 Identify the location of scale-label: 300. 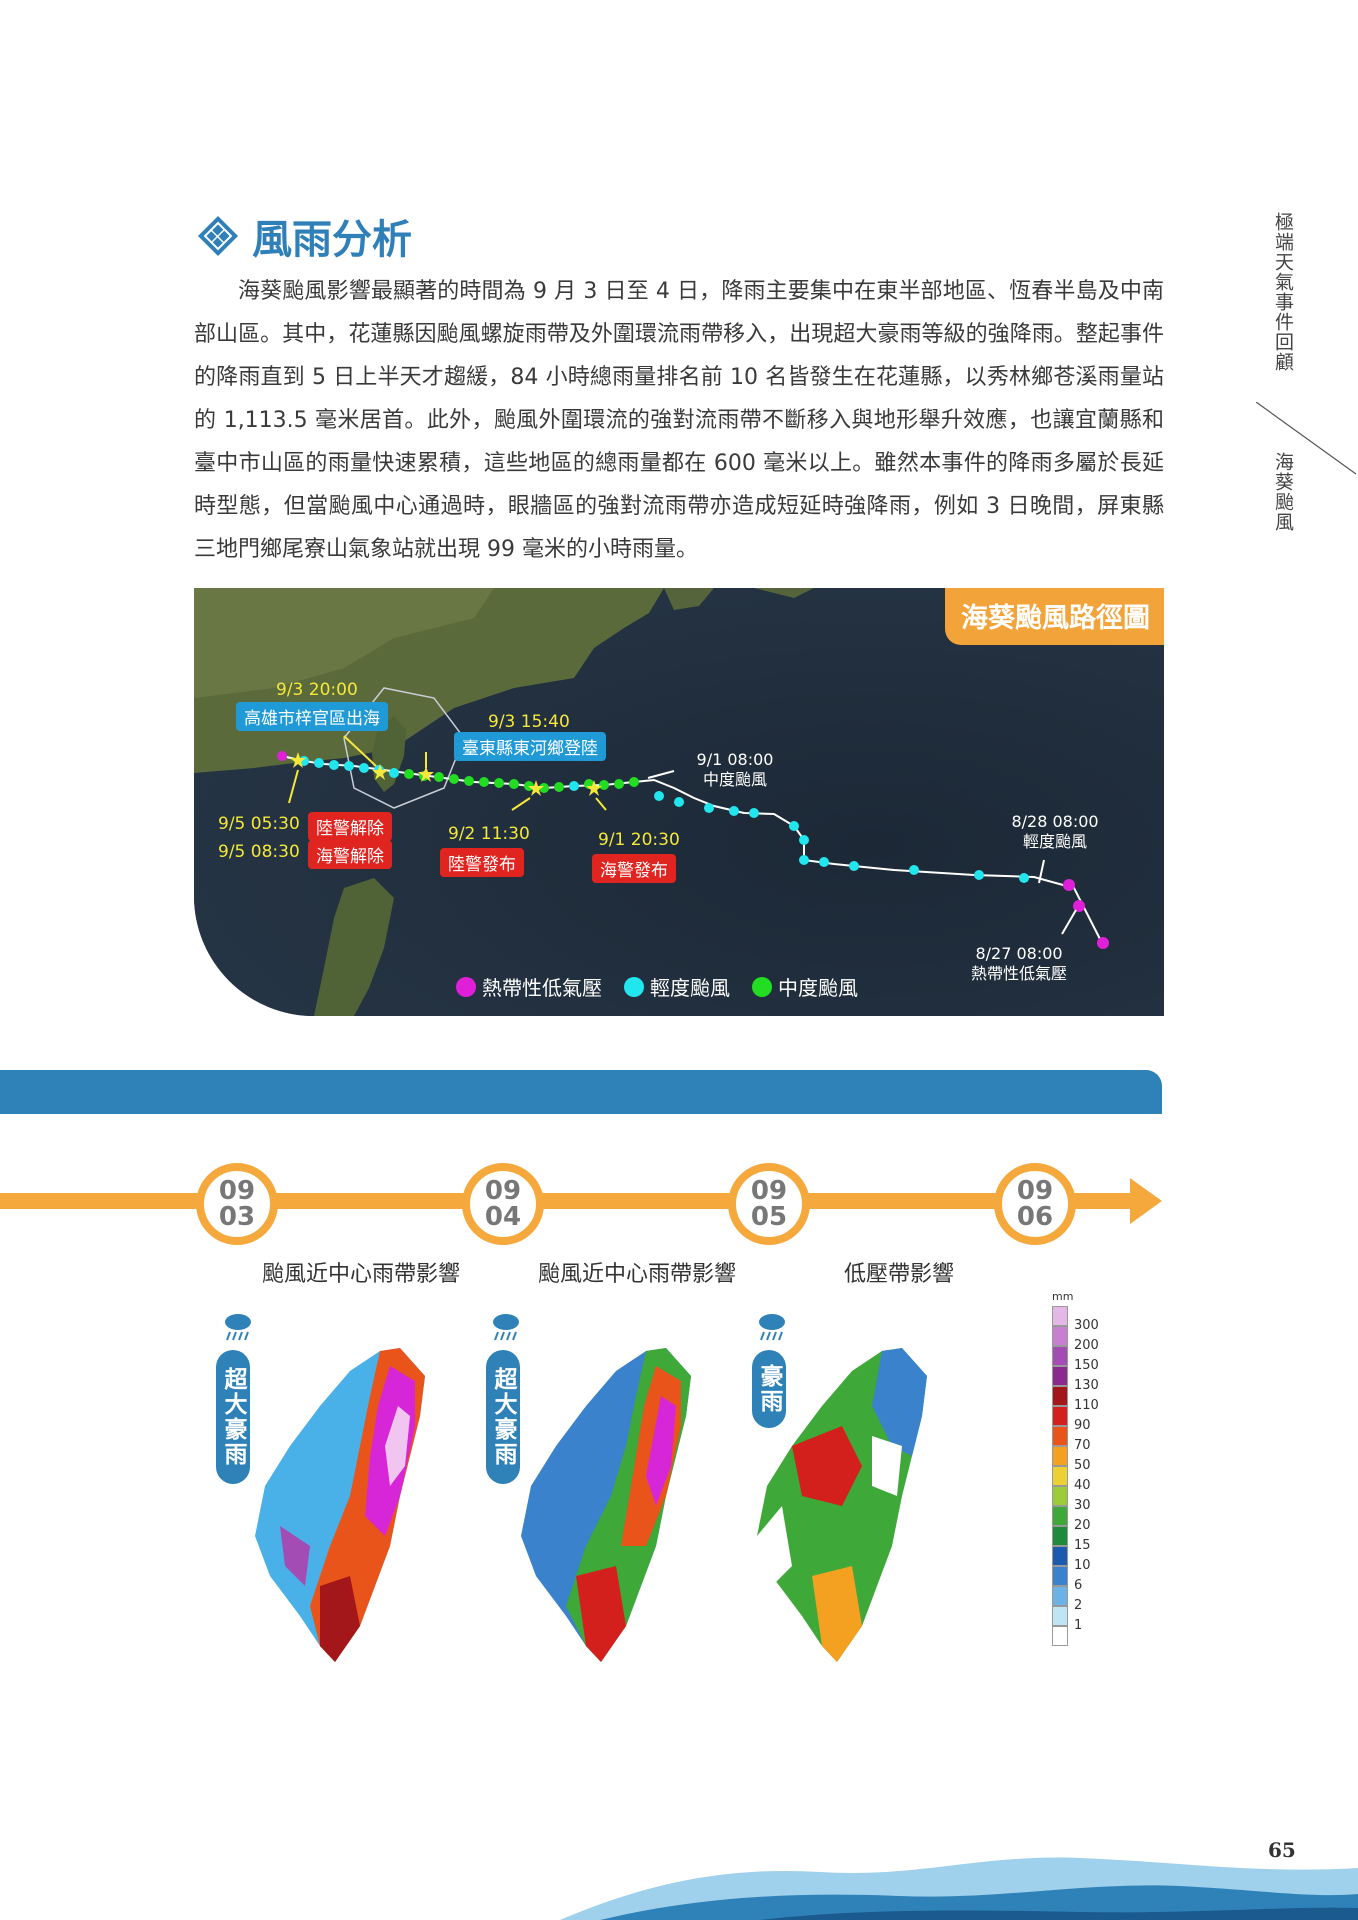
(1086, 1325).